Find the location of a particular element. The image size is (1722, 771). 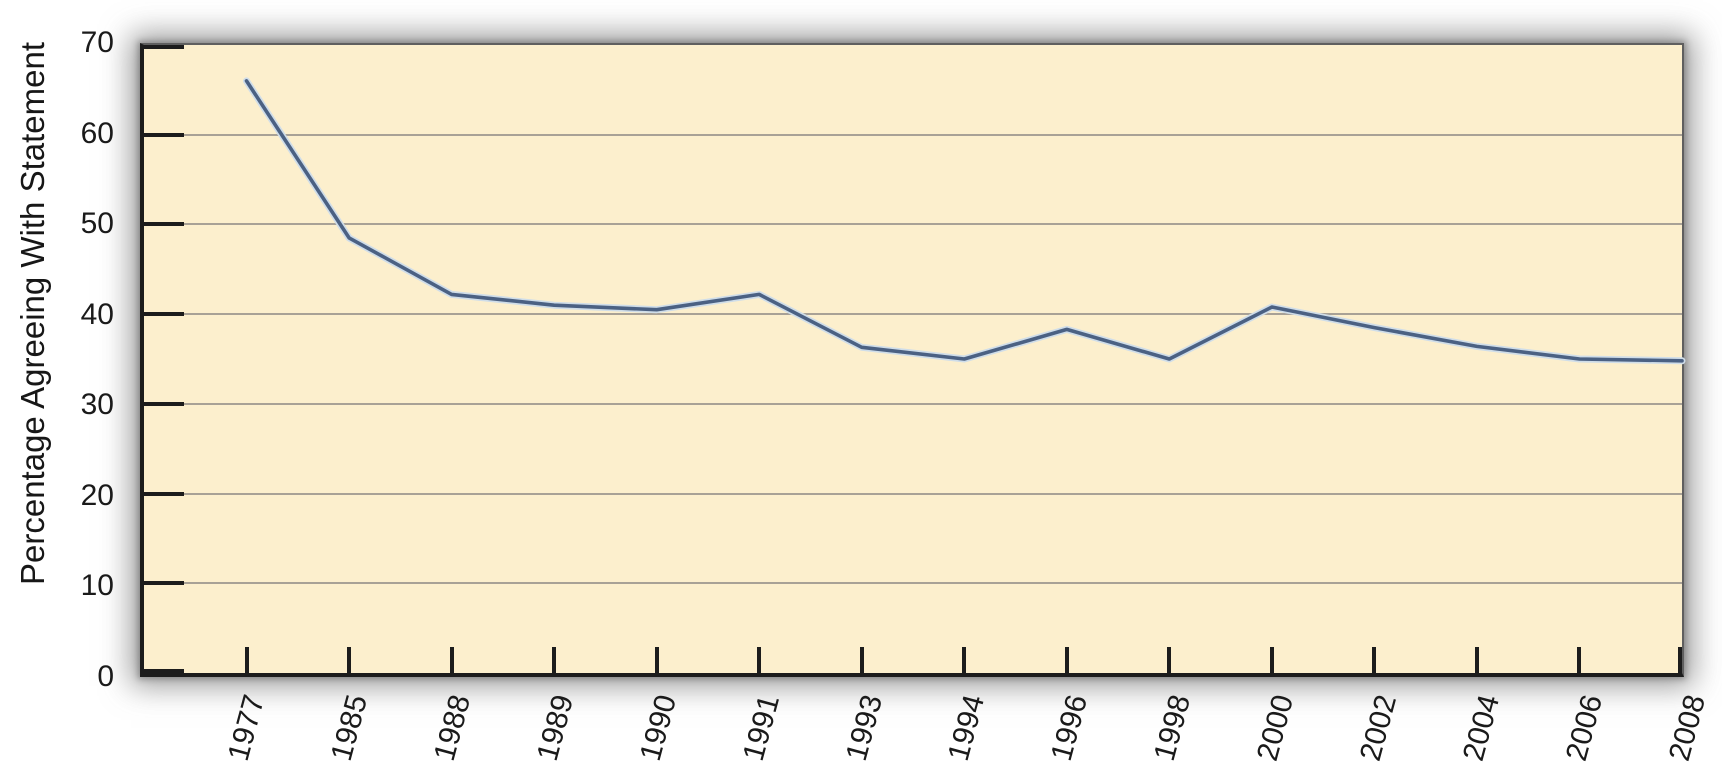

x-tick-2004 is located at coordinates (1476, 660).